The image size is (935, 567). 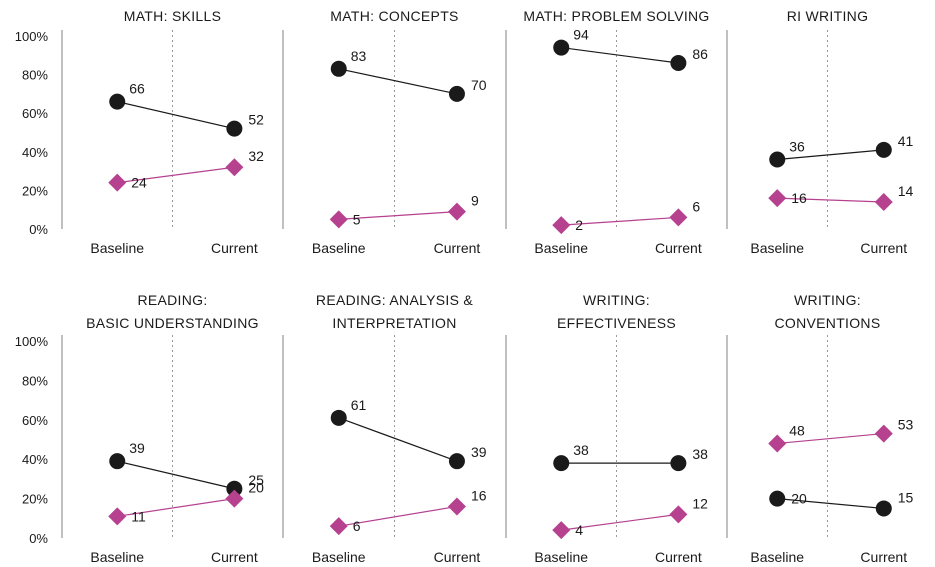 What do you see at coordinates (797, 147) in the screenshot?
I see `data-label: 36` at bounding box center [797, 147].